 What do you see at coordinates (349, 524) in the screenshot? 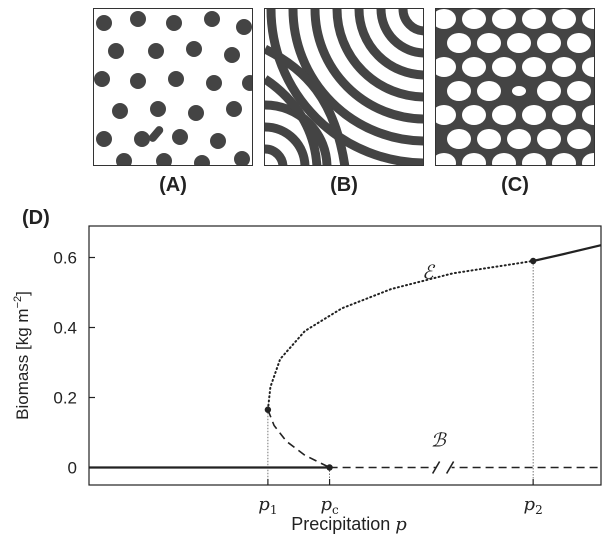
I see `x-axis-label: Precipitation p` at bounding box center [349, 524].